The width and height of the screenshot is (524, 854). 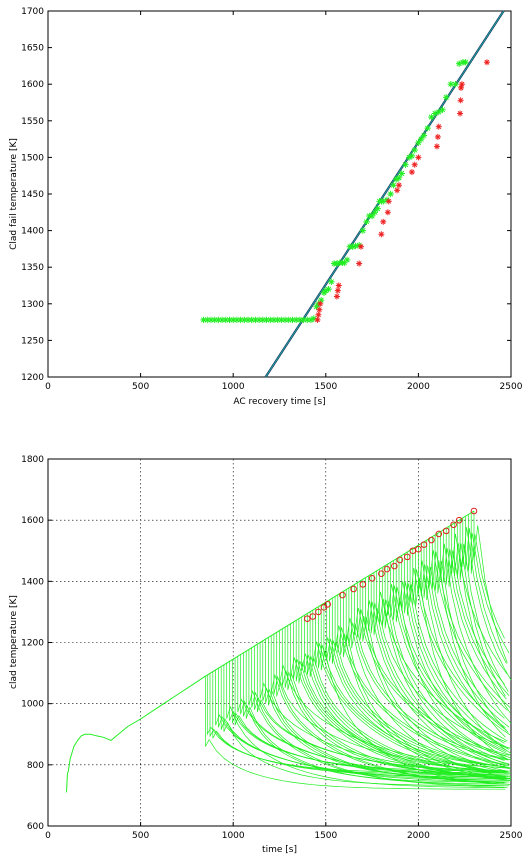 What do you see at coordinates (32, 341) in the screenshot?
I see `y-tick-label: 1250` at bounding box center [32, 341].